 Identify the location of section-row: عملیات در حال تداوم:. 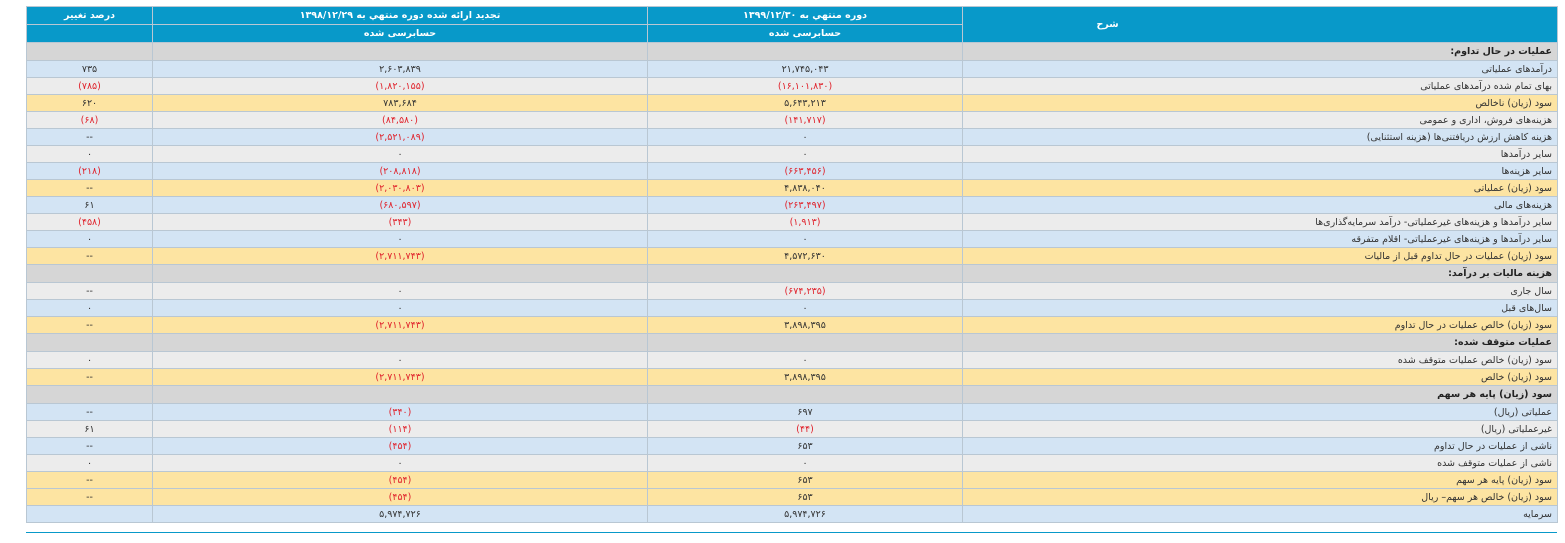
(792, 51).